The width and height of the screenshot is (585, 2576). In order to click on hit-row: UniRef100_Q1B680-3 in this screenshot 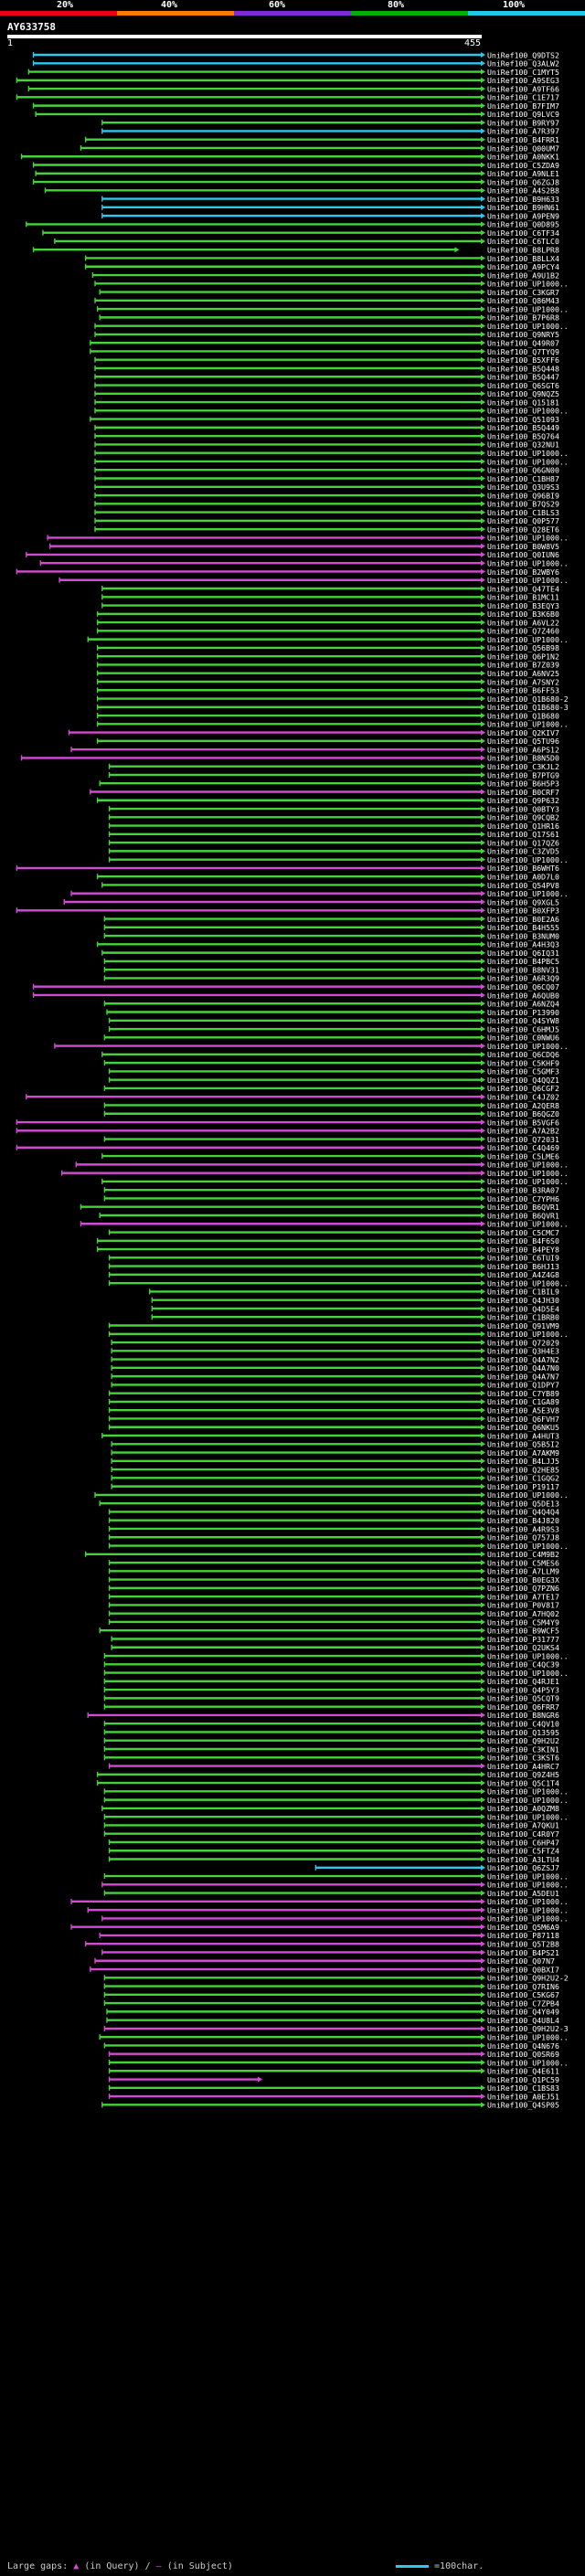, I will do `click(332, 707)`.